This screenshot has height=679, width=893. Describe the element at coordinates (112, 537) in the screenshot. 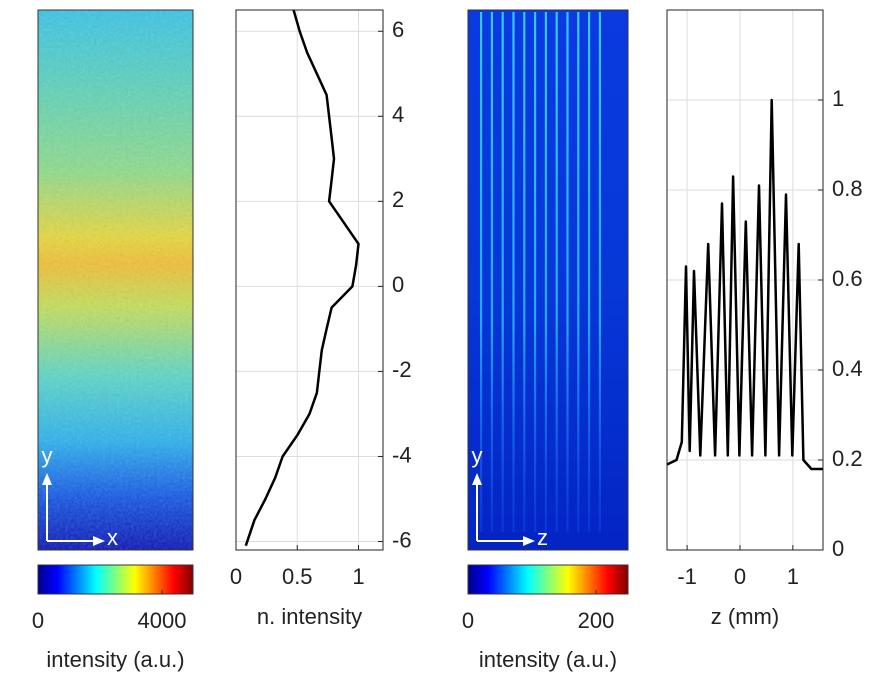

I see `arrow-label: x` at that location.